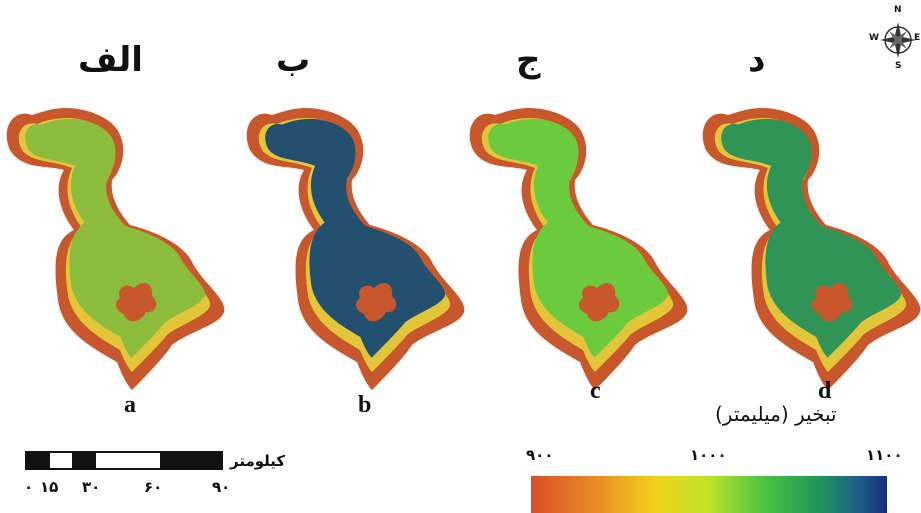 This screenshot has height=513, width=921. I want to click on scale-bar, so click(124, 460).